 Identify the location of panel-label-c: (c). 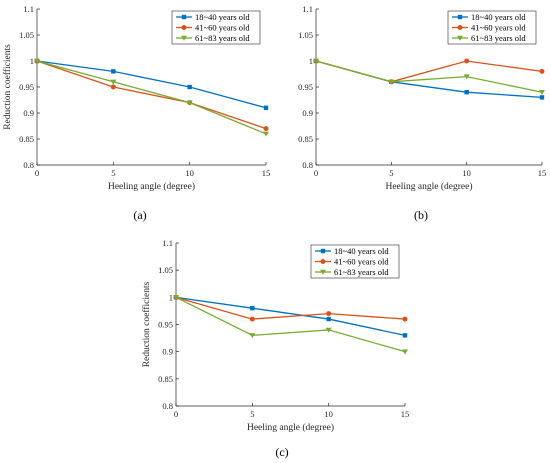
(281, 452).